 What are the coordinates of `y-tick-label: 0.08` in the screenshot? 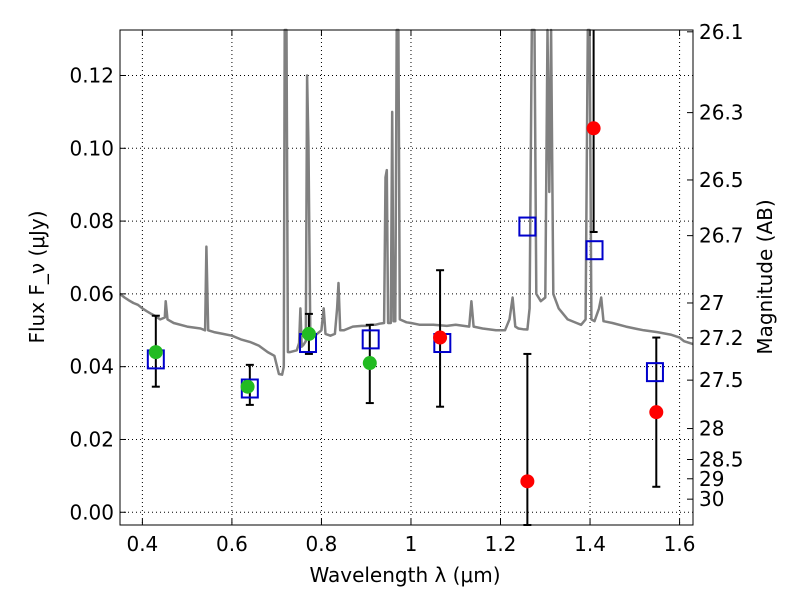 It's located at (91, 221).